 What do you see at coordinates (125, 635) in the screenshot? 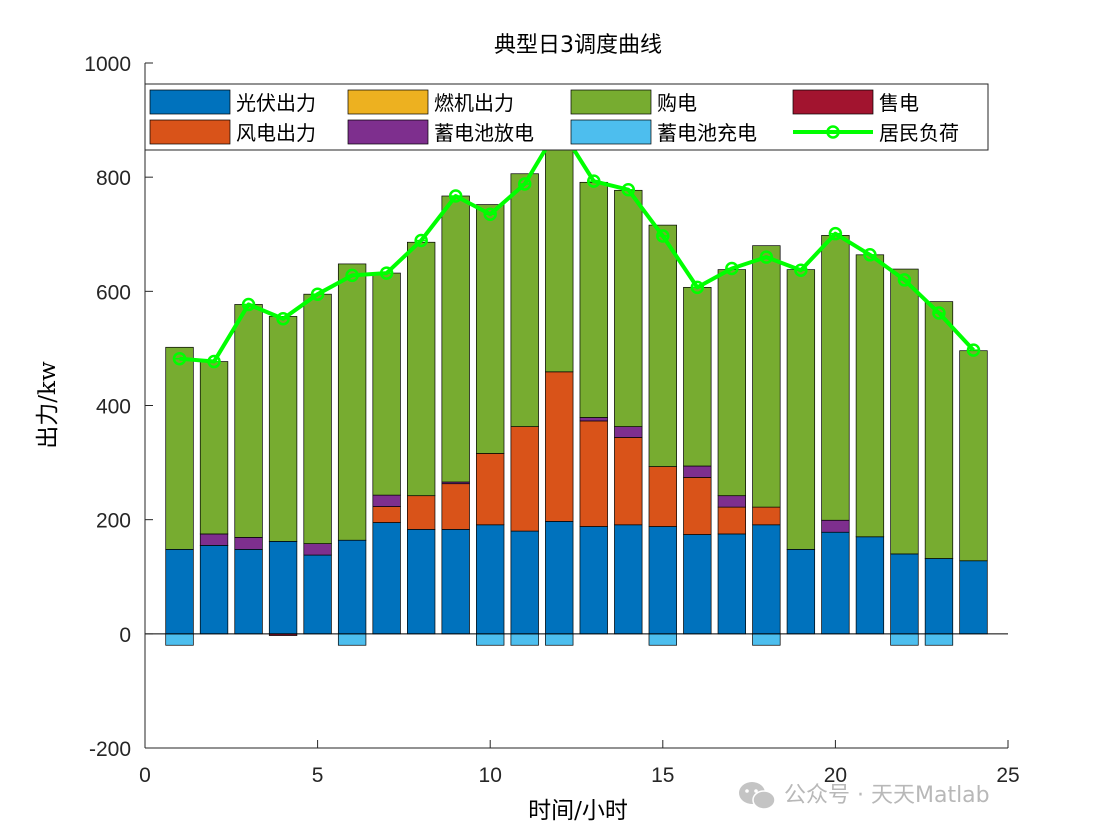
I see `y-tick-label: 0` at bounding box center [125, 635].